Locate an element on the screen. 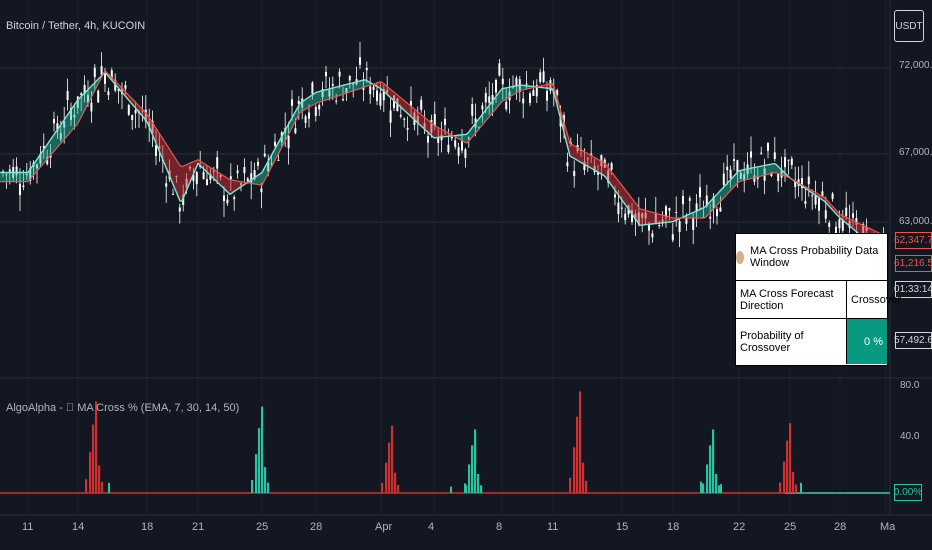 The height and width of the screenshot is (550, 932). price-tick: 72,000.0 is located at coordinates (915, 65).